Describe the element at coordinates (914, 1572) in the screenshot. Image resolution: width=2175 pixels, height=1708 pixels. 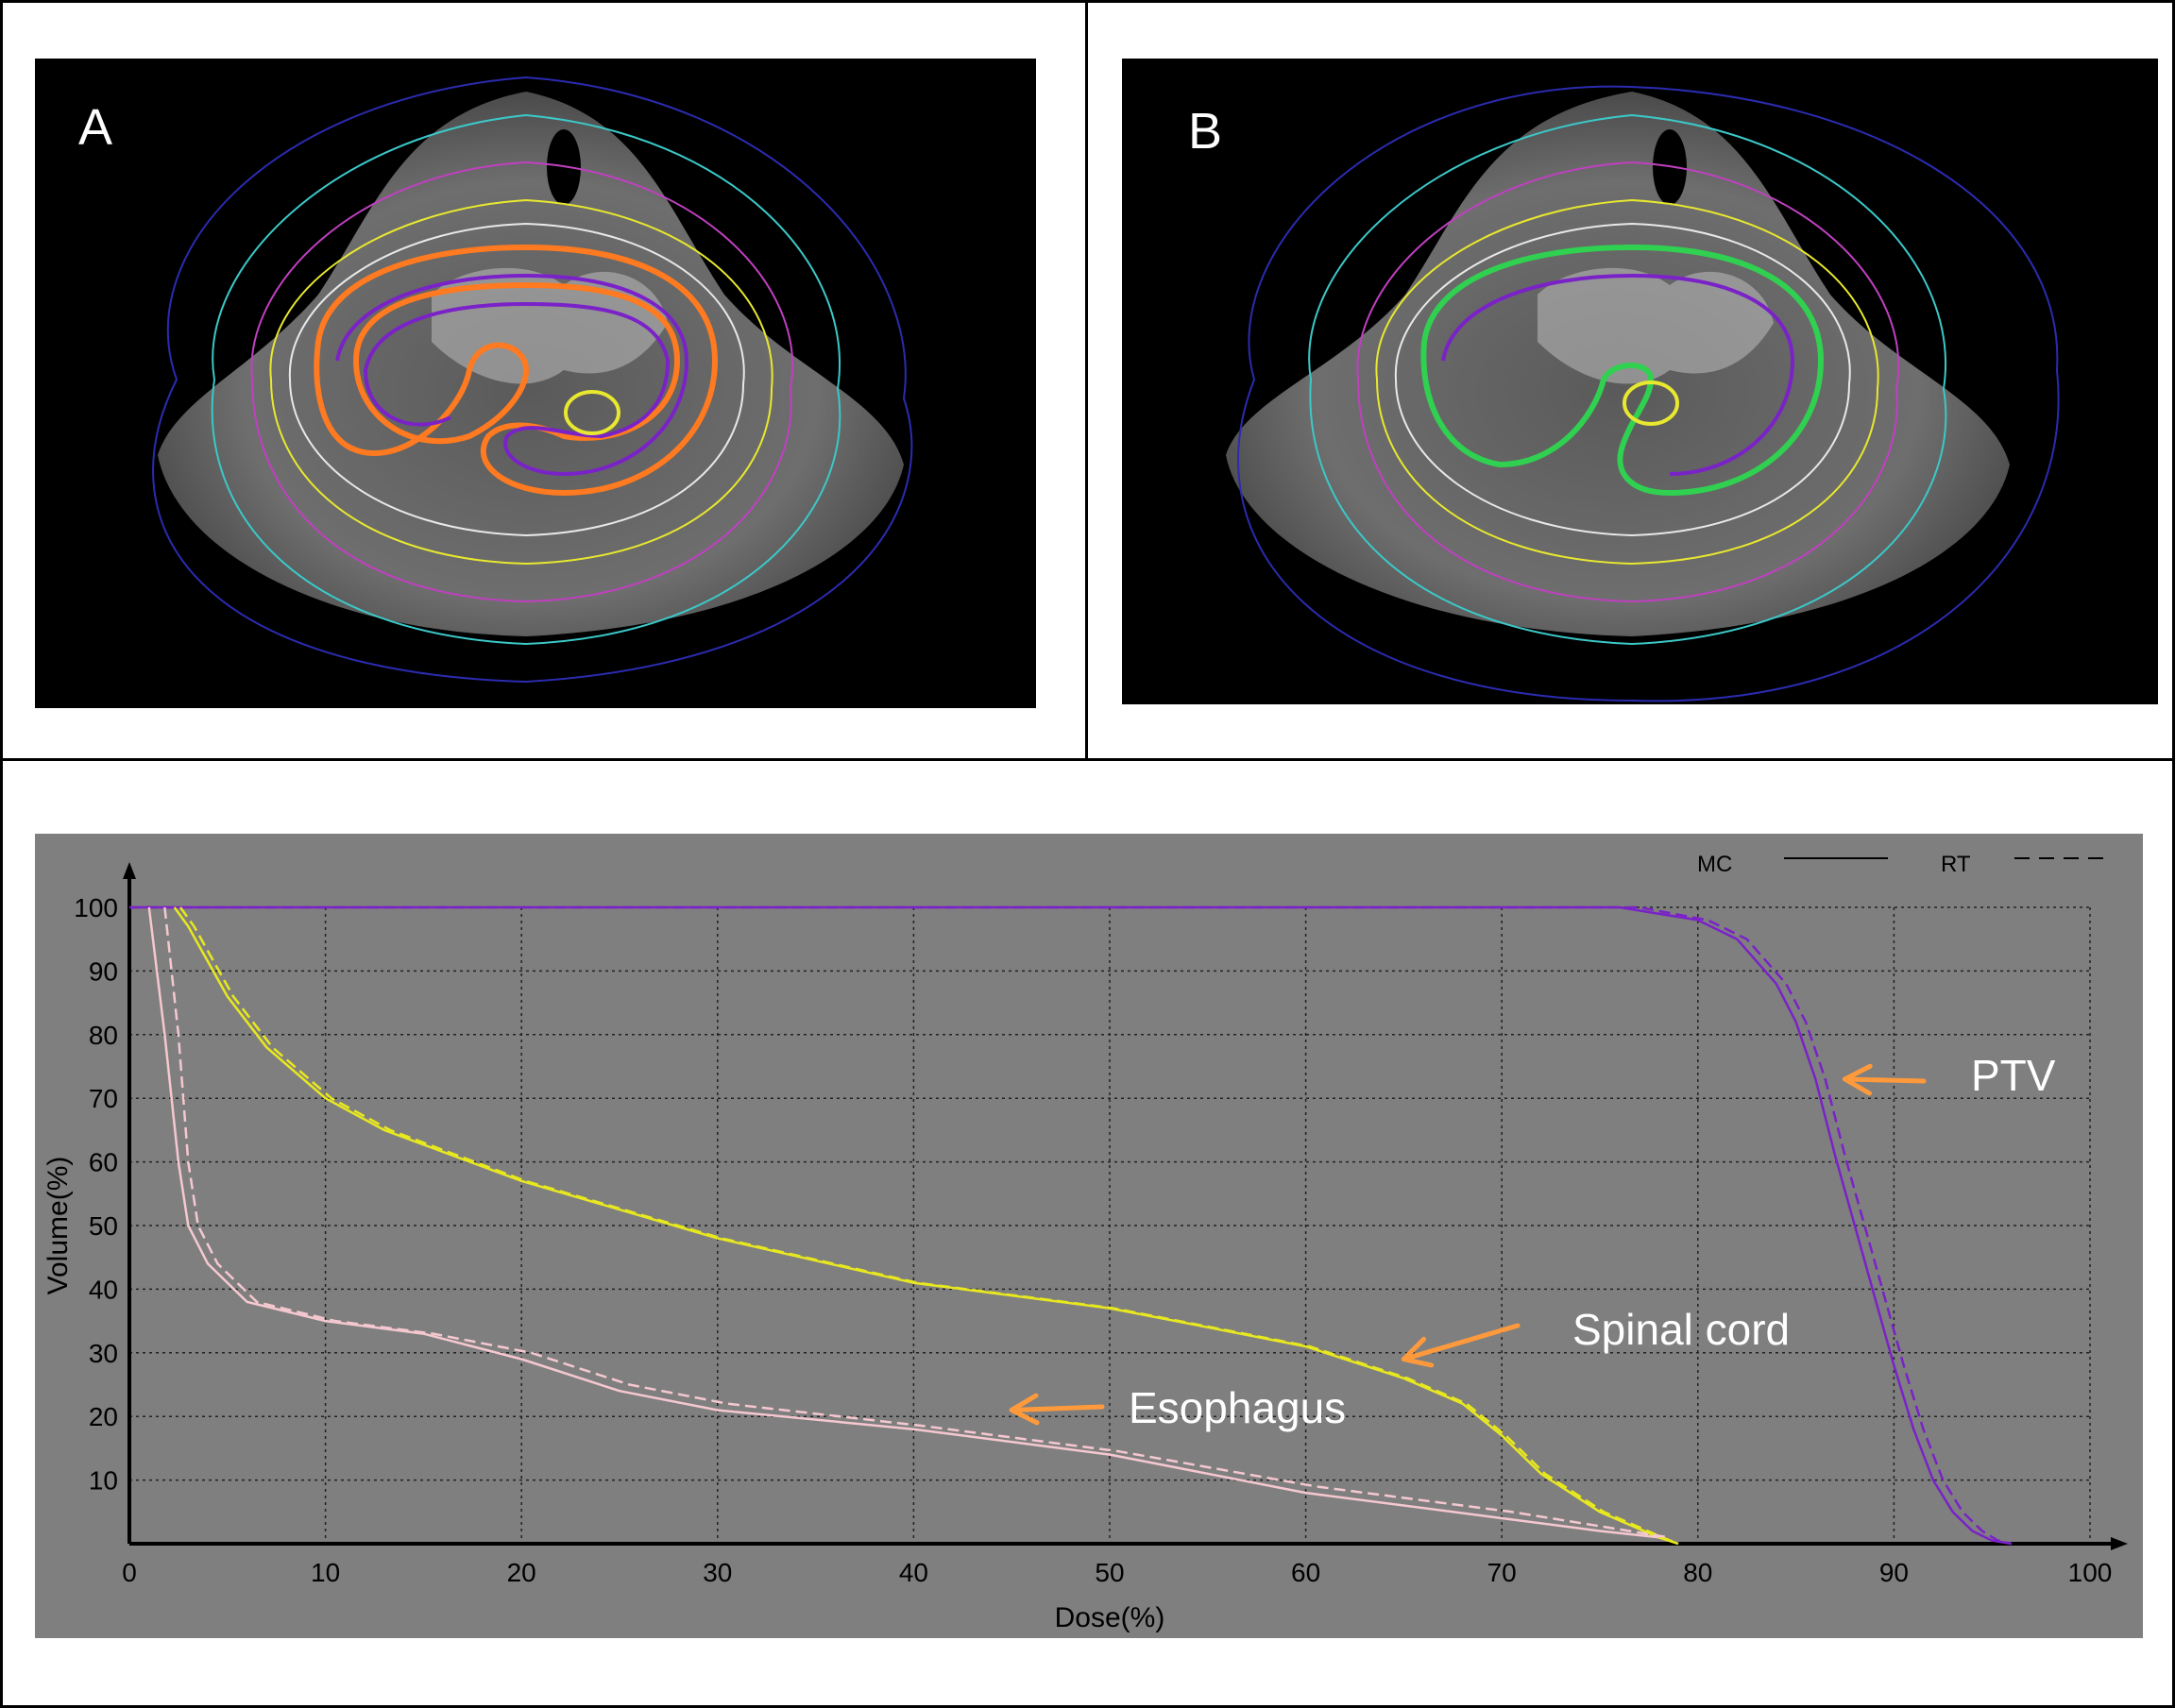
I see `x-tick-label: 40` at that location.